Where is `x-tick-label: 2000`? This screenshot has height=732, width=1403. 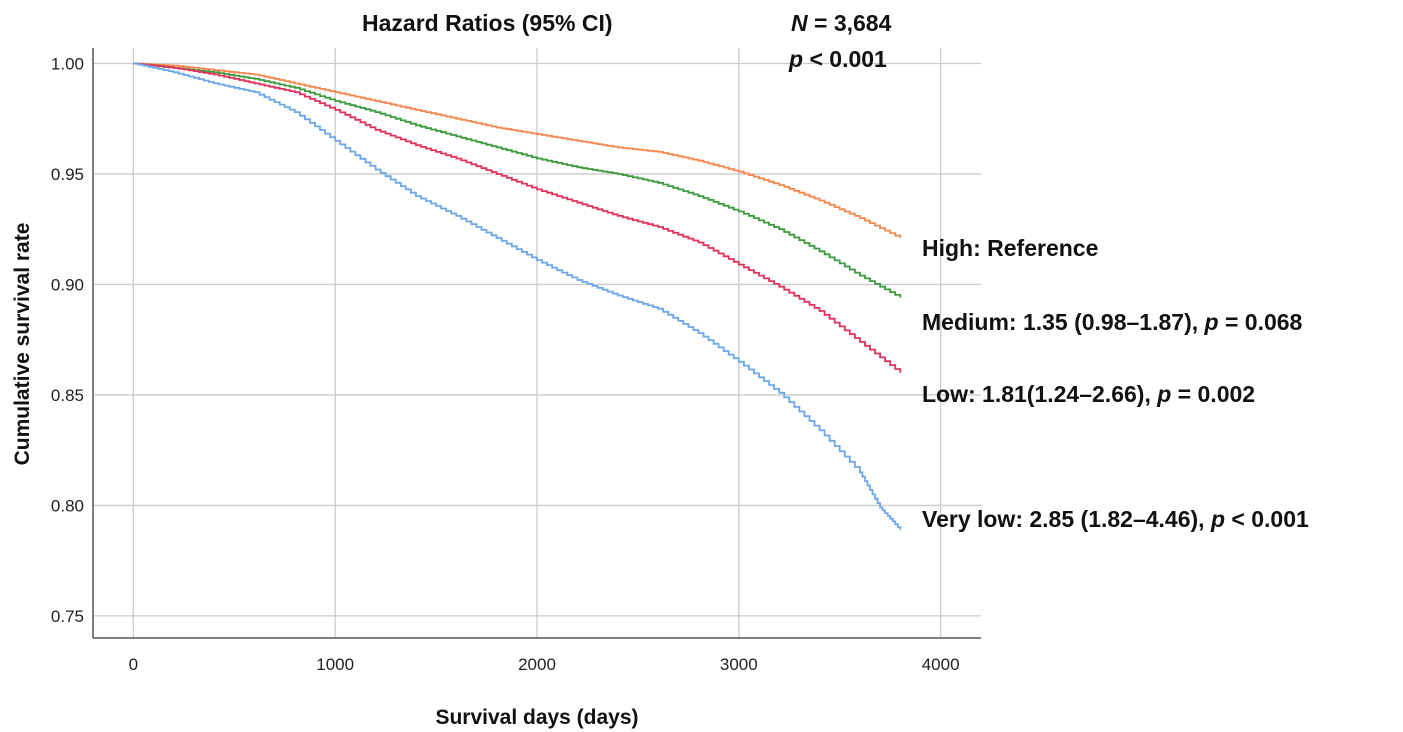 x-tick-label: 2000 is located at coordinates (537, 664).